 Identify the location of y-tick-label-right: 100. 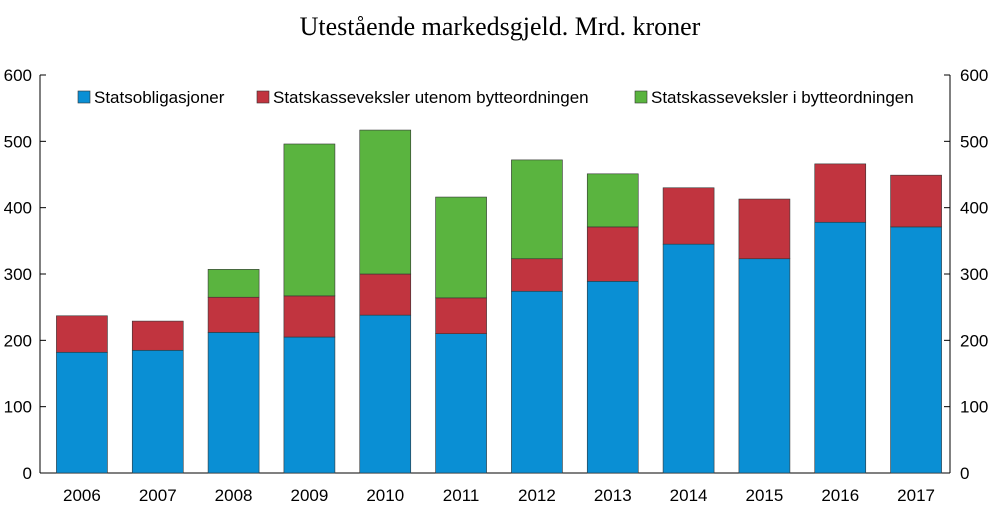
(974, 407).